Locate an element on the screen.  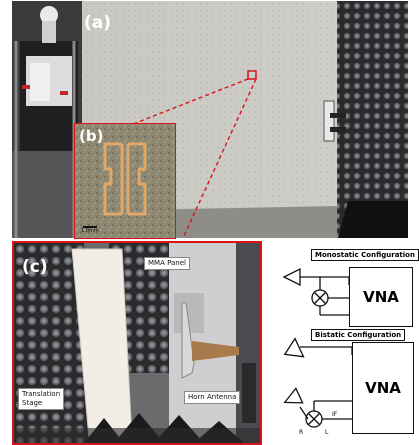
vna-box-bistatic: VNA is located at coordinates (383, 388).